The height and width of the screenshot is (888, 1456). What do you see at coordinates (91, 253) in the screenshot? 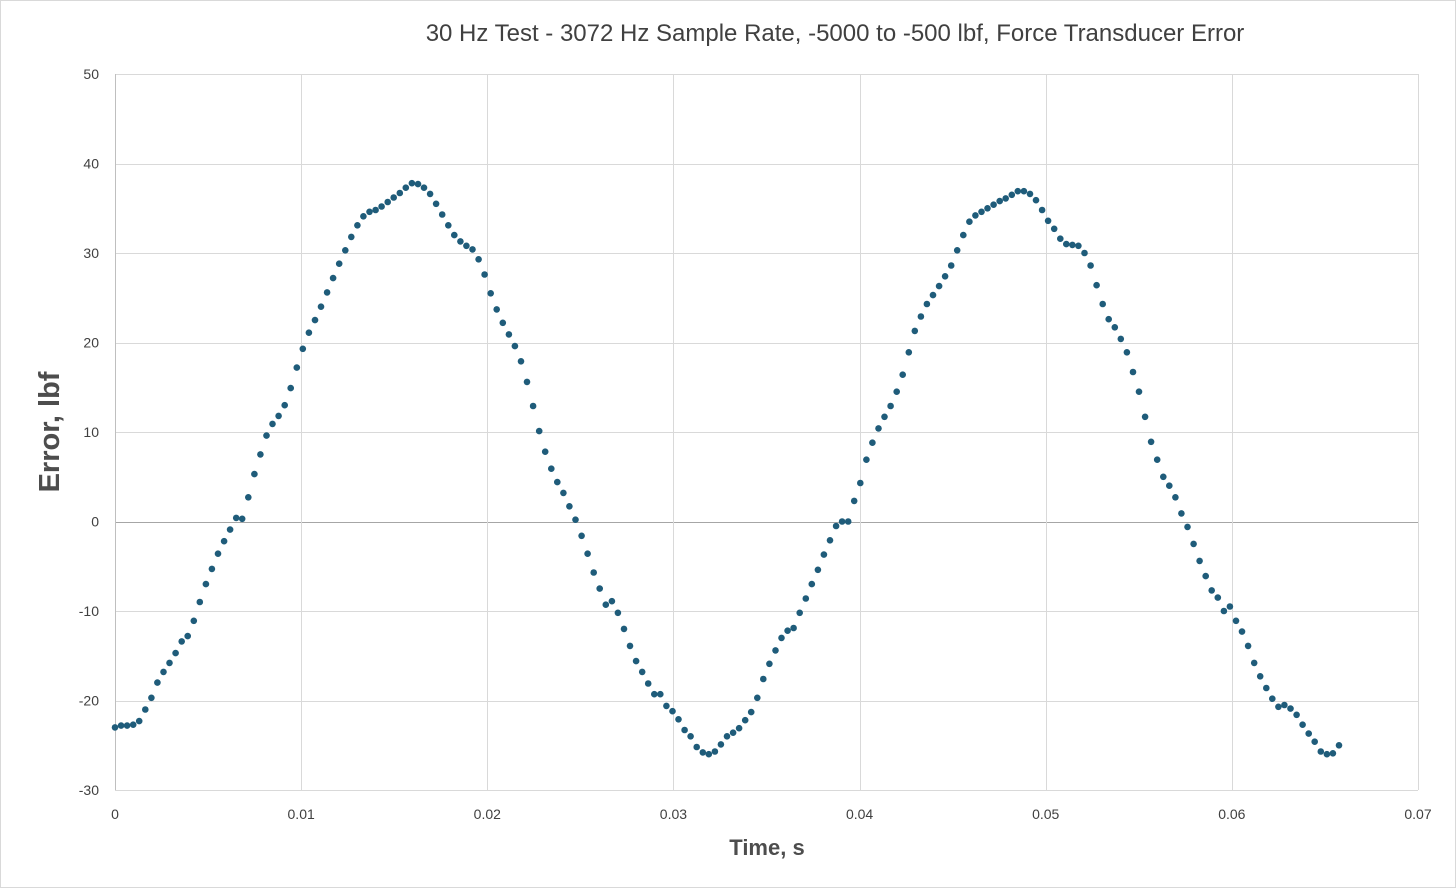
I see `y-tick-label: 30` at bounding box center [91, 253].